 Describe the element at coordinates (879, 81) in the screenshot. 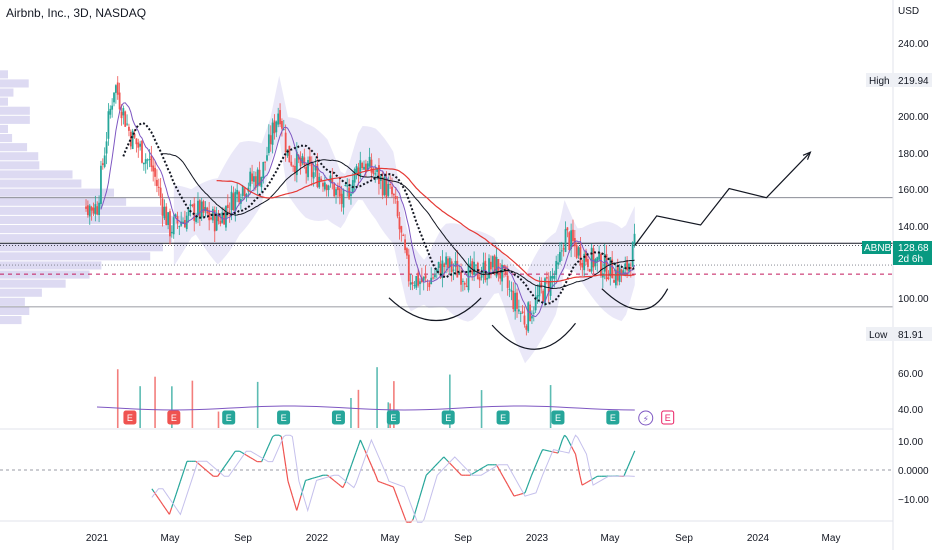

I see `high-label: High` at that location.